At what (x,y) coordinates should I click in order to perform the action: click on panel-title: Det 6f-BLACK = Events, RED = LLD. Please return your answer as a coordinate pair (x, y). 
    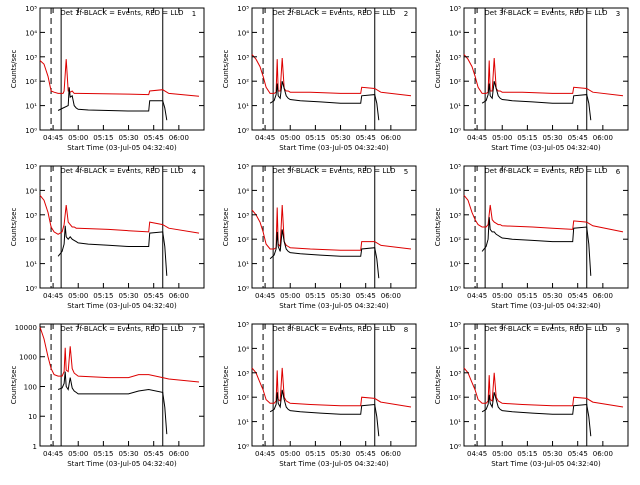
    Looking at the image, I should click on (545, 171).